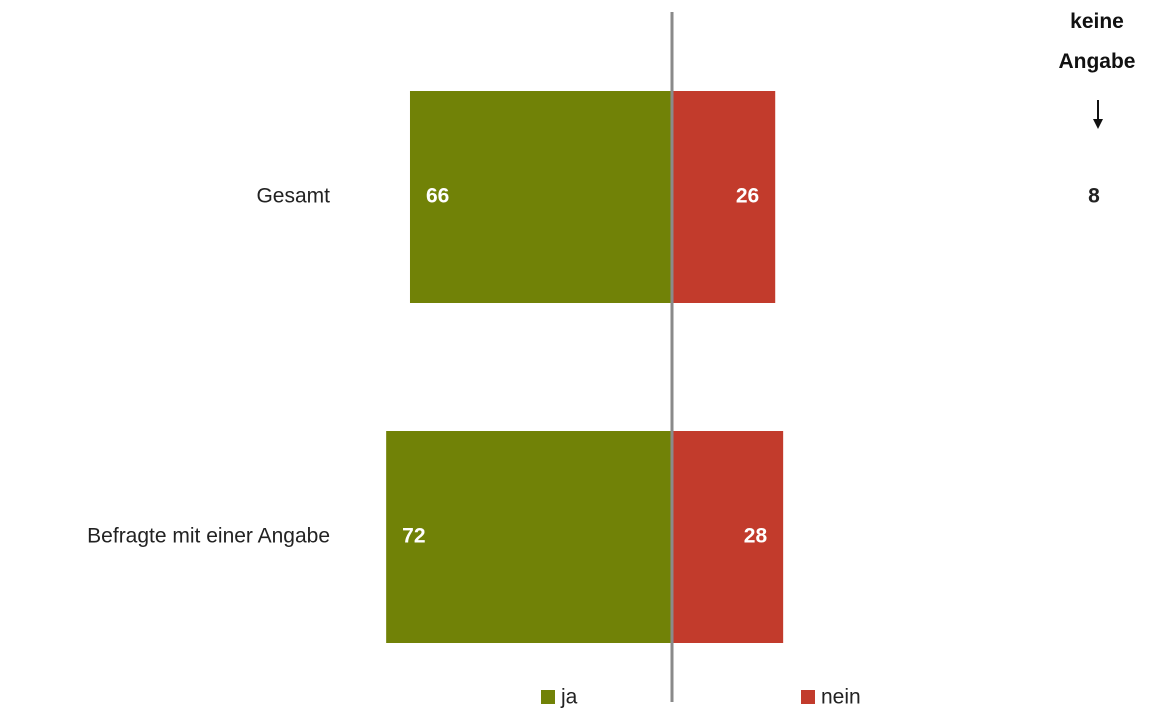 This screenshot has width=1151, height=713. Describe the element at coordinates (437, 196) in the screenshot. I see `value-label: 66` at that location.